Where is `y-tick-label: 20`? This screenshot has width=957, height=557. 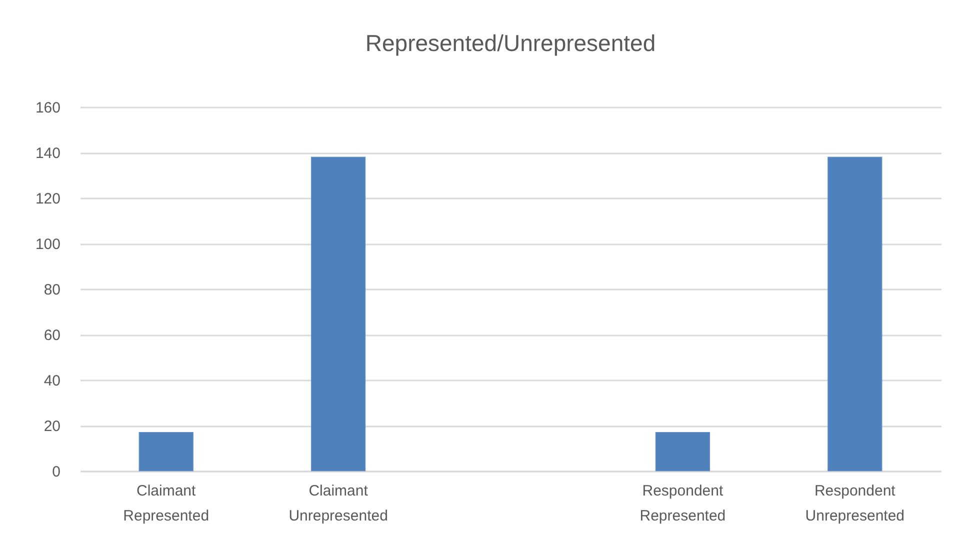
y-tick-label: 20 is located at coordinates (52, 426).